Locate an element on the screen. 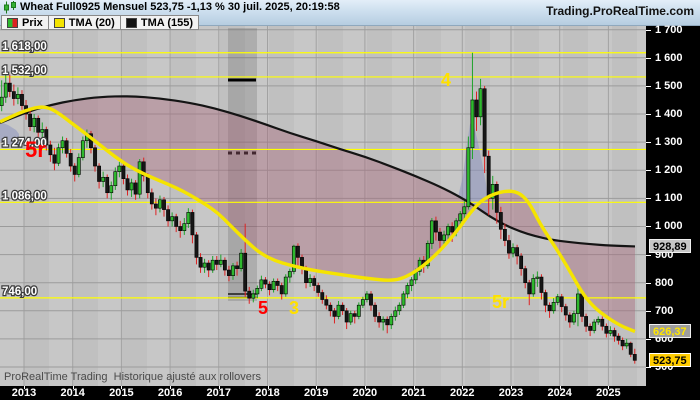  legend-item-tma-155-: TMA (155) is located at coordinates (159, 22).